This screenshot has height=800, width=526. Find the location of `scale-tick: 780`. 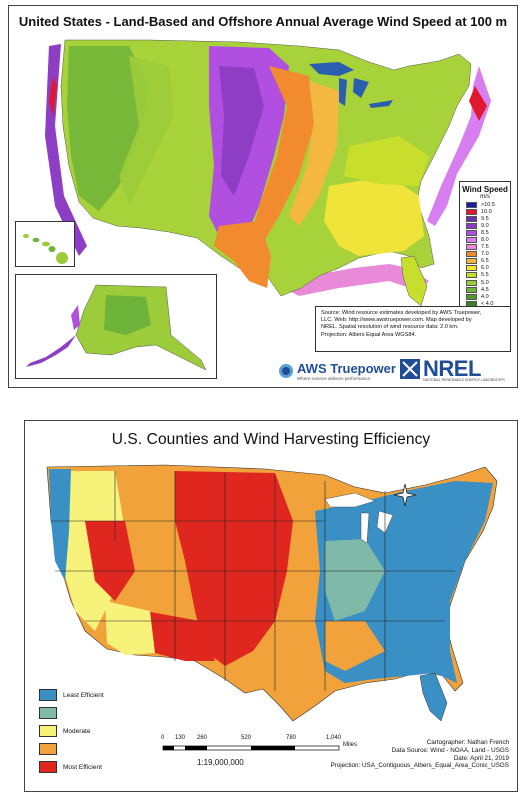

scale-tick: 780 is located at coordinates (291, 738).